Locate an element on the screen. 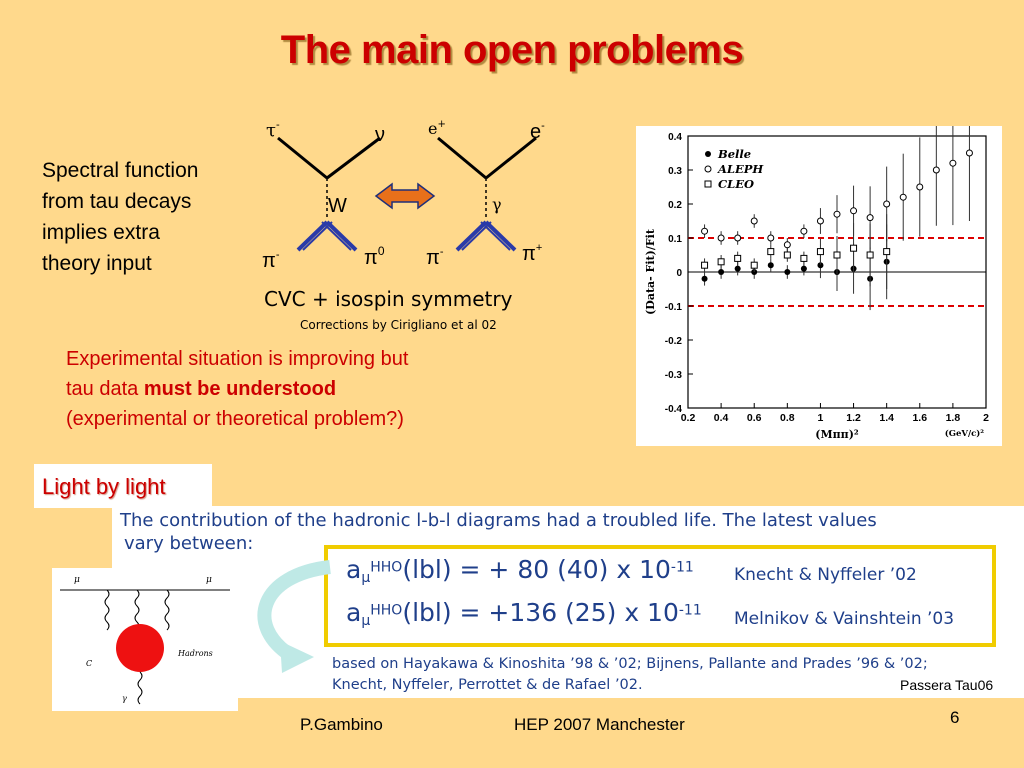 This screenshot has height=768, width=1024. must-be-understood-text: must be understood is located at coordinates (240, 389).